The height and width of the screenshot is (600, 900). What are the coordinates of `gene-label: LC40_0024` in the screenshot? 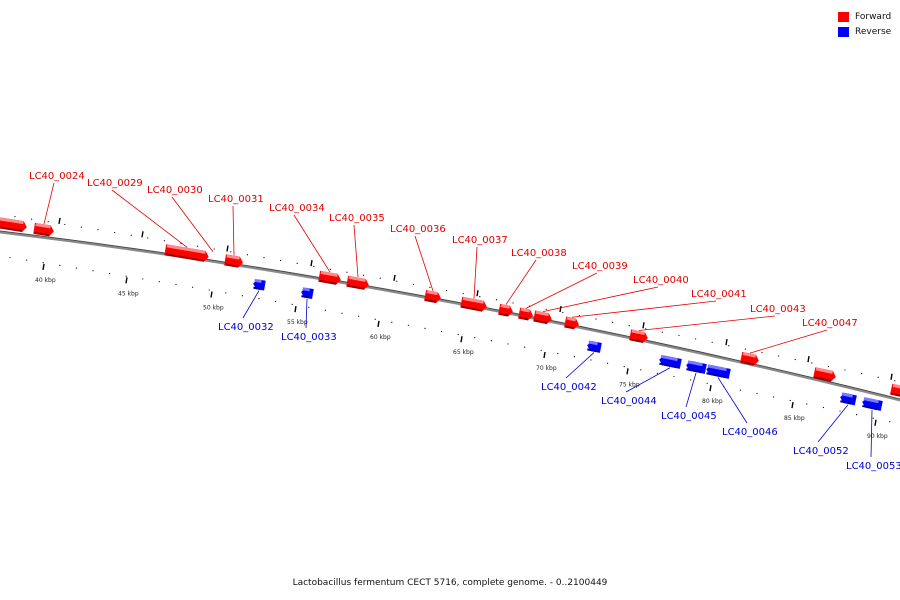 It's located at (57, 176).